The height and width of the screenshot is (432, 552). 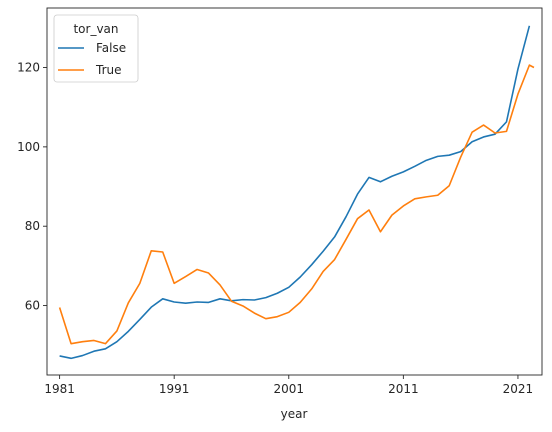 I want to click on legend: tor_van False True, so click(x=96, y=48).